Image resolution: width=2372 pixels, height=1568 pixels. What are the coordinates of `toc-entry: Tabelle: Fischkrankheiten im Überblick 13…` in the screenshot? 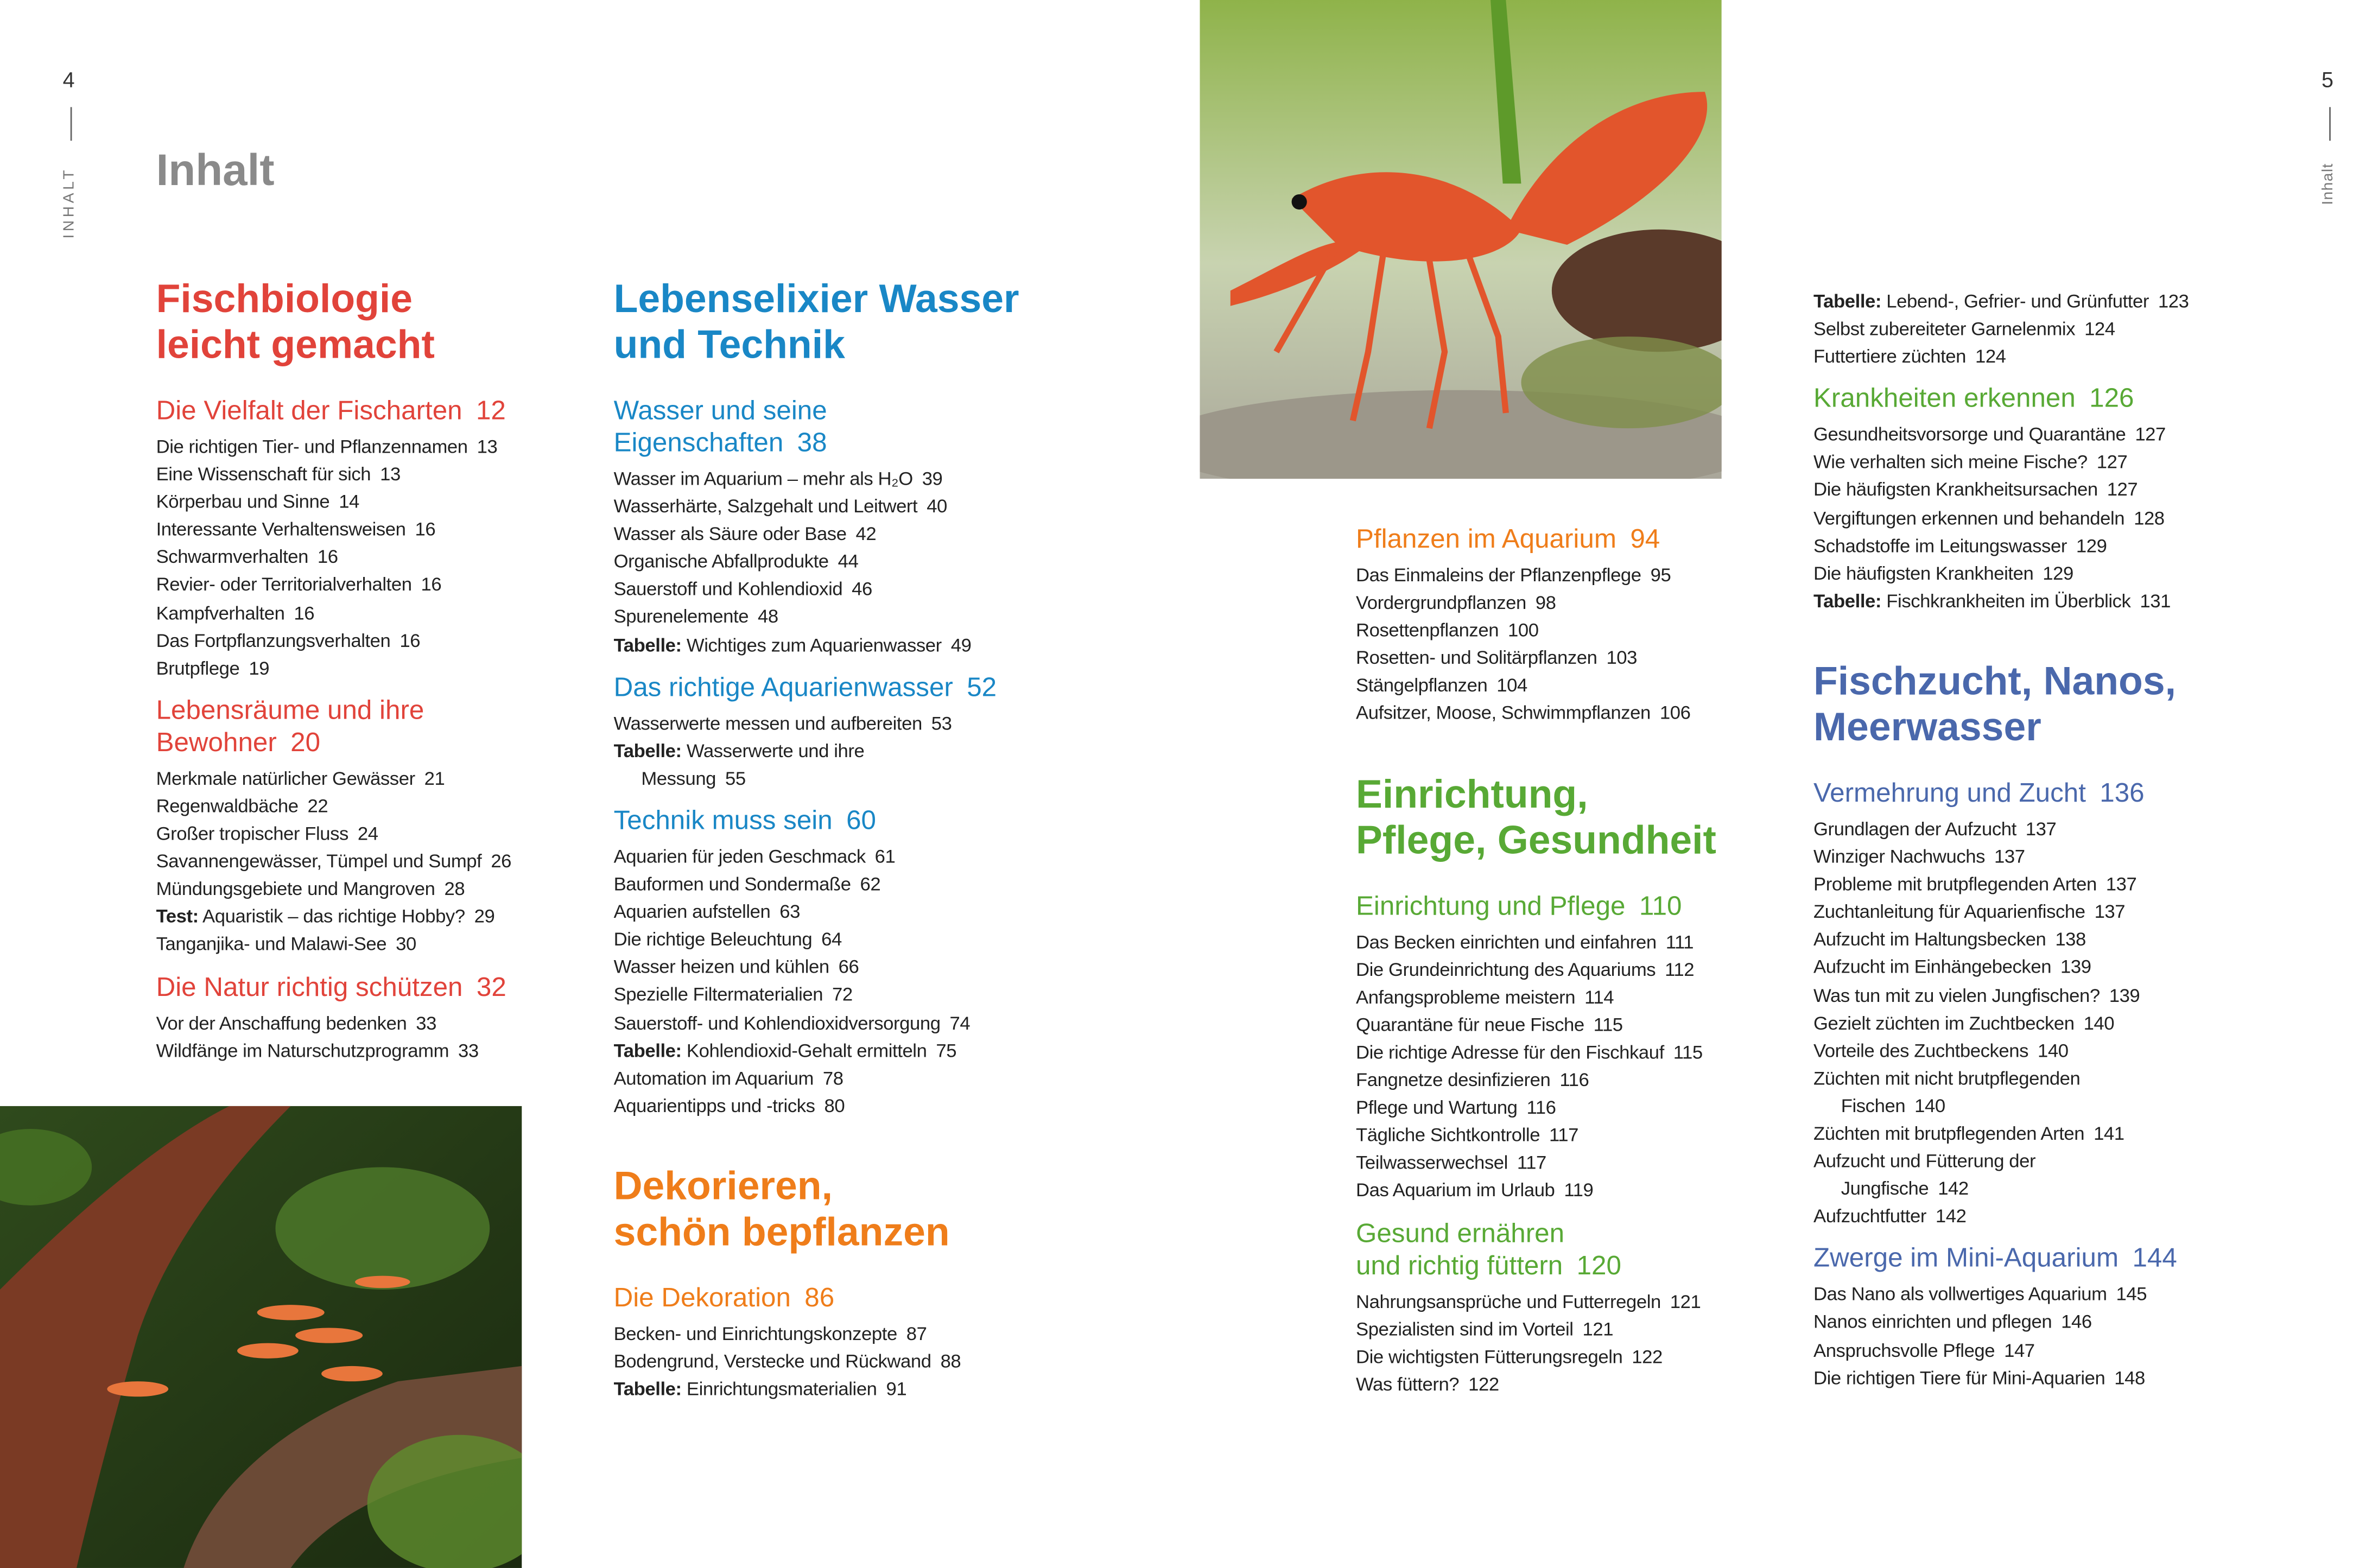 It's located at (2043, 601).